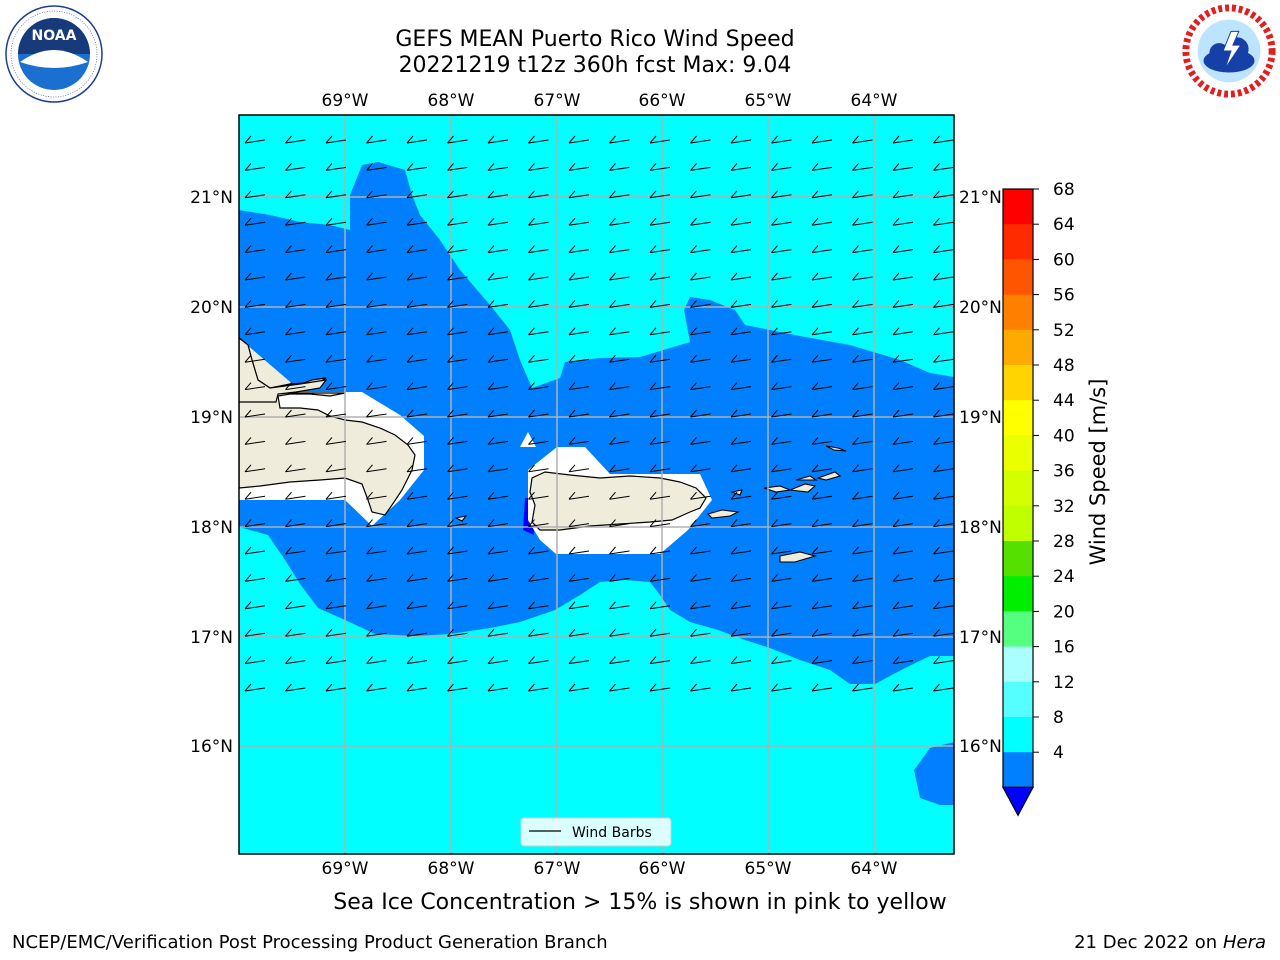 The width and height of the screenshot is (1280, 960). What do you see at coordinates (557, 101) in the screenshot?
I see `lon-label-top: 67°W` at bounding box center [557, 101].